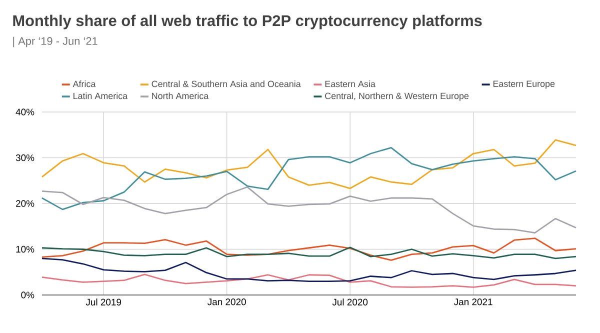 The image size is (600, 333). What do you see at coordinates (25, 112) in the screenshot?
I see `y-tick-label: 40%` at bounding box center [25, 112].